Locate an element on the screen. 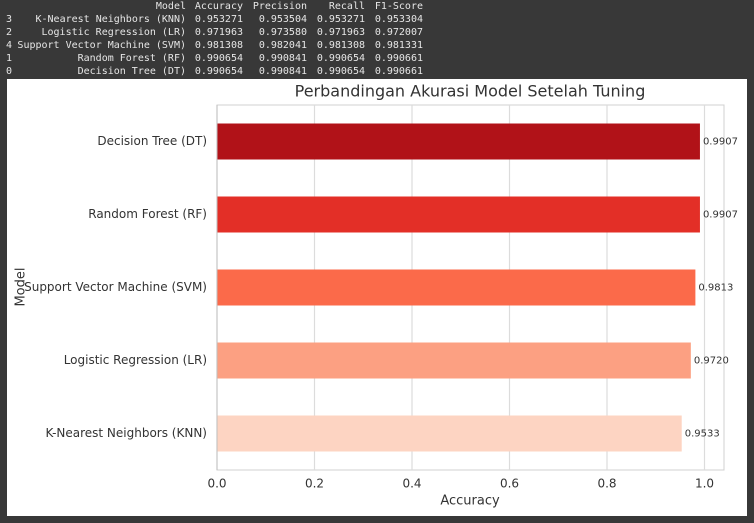  column-header: Precision is located at coordinates (280, 6).